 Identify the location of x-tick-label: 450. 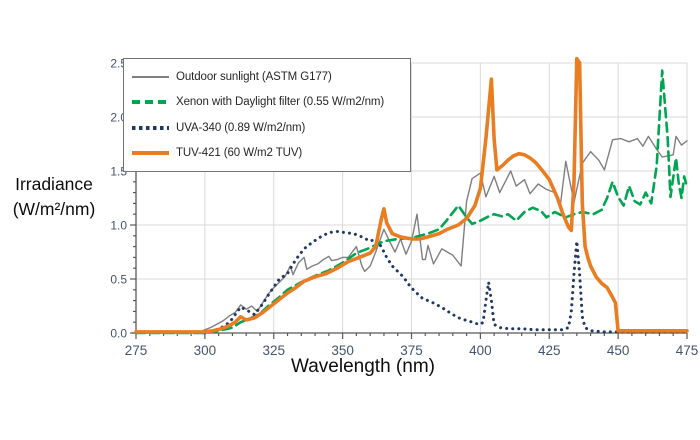
(618, 350).